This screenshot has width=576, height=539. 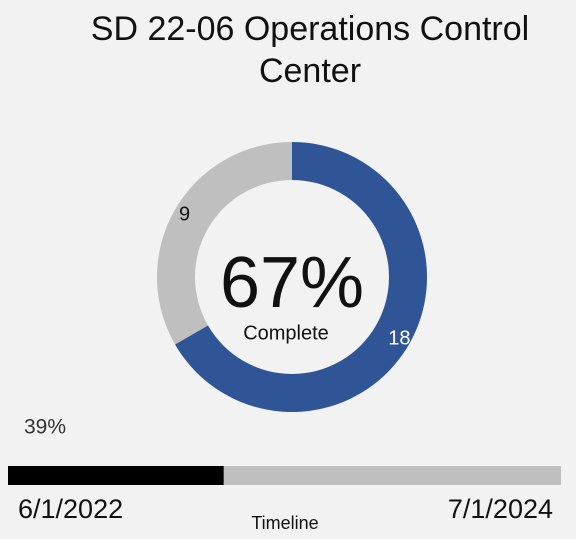 I want to click on donut-segment, so click(x=224, y=243).